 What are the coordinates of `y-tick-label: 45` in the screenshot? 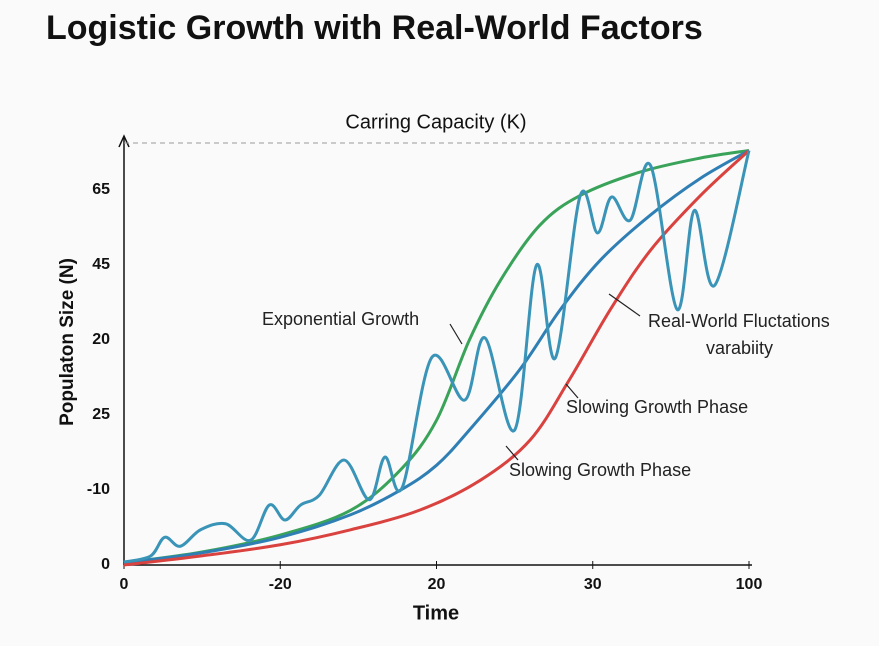 It's located at (101, 264).